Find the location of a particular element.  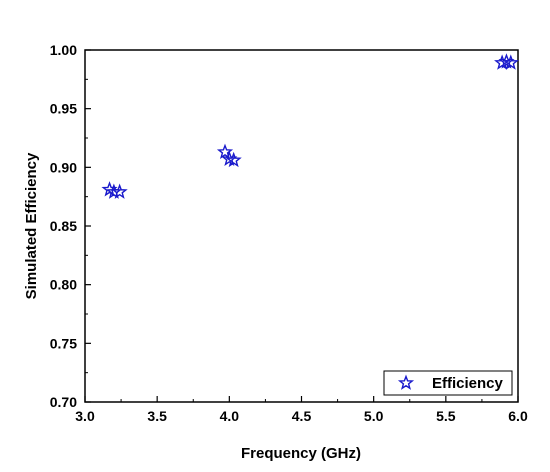

x-tick-label: 6.0 is located at coordinates (518, 416).